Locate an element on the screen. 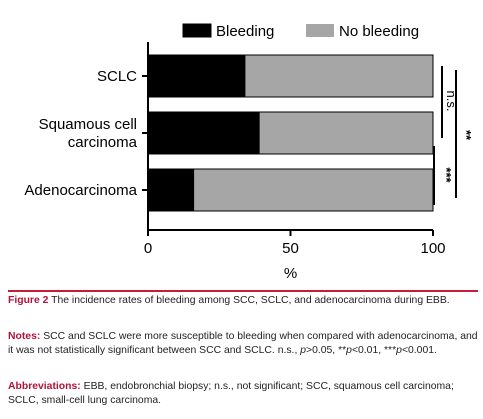  abbreviations-label: Abbreviations: is located at coordinates (44, 386).